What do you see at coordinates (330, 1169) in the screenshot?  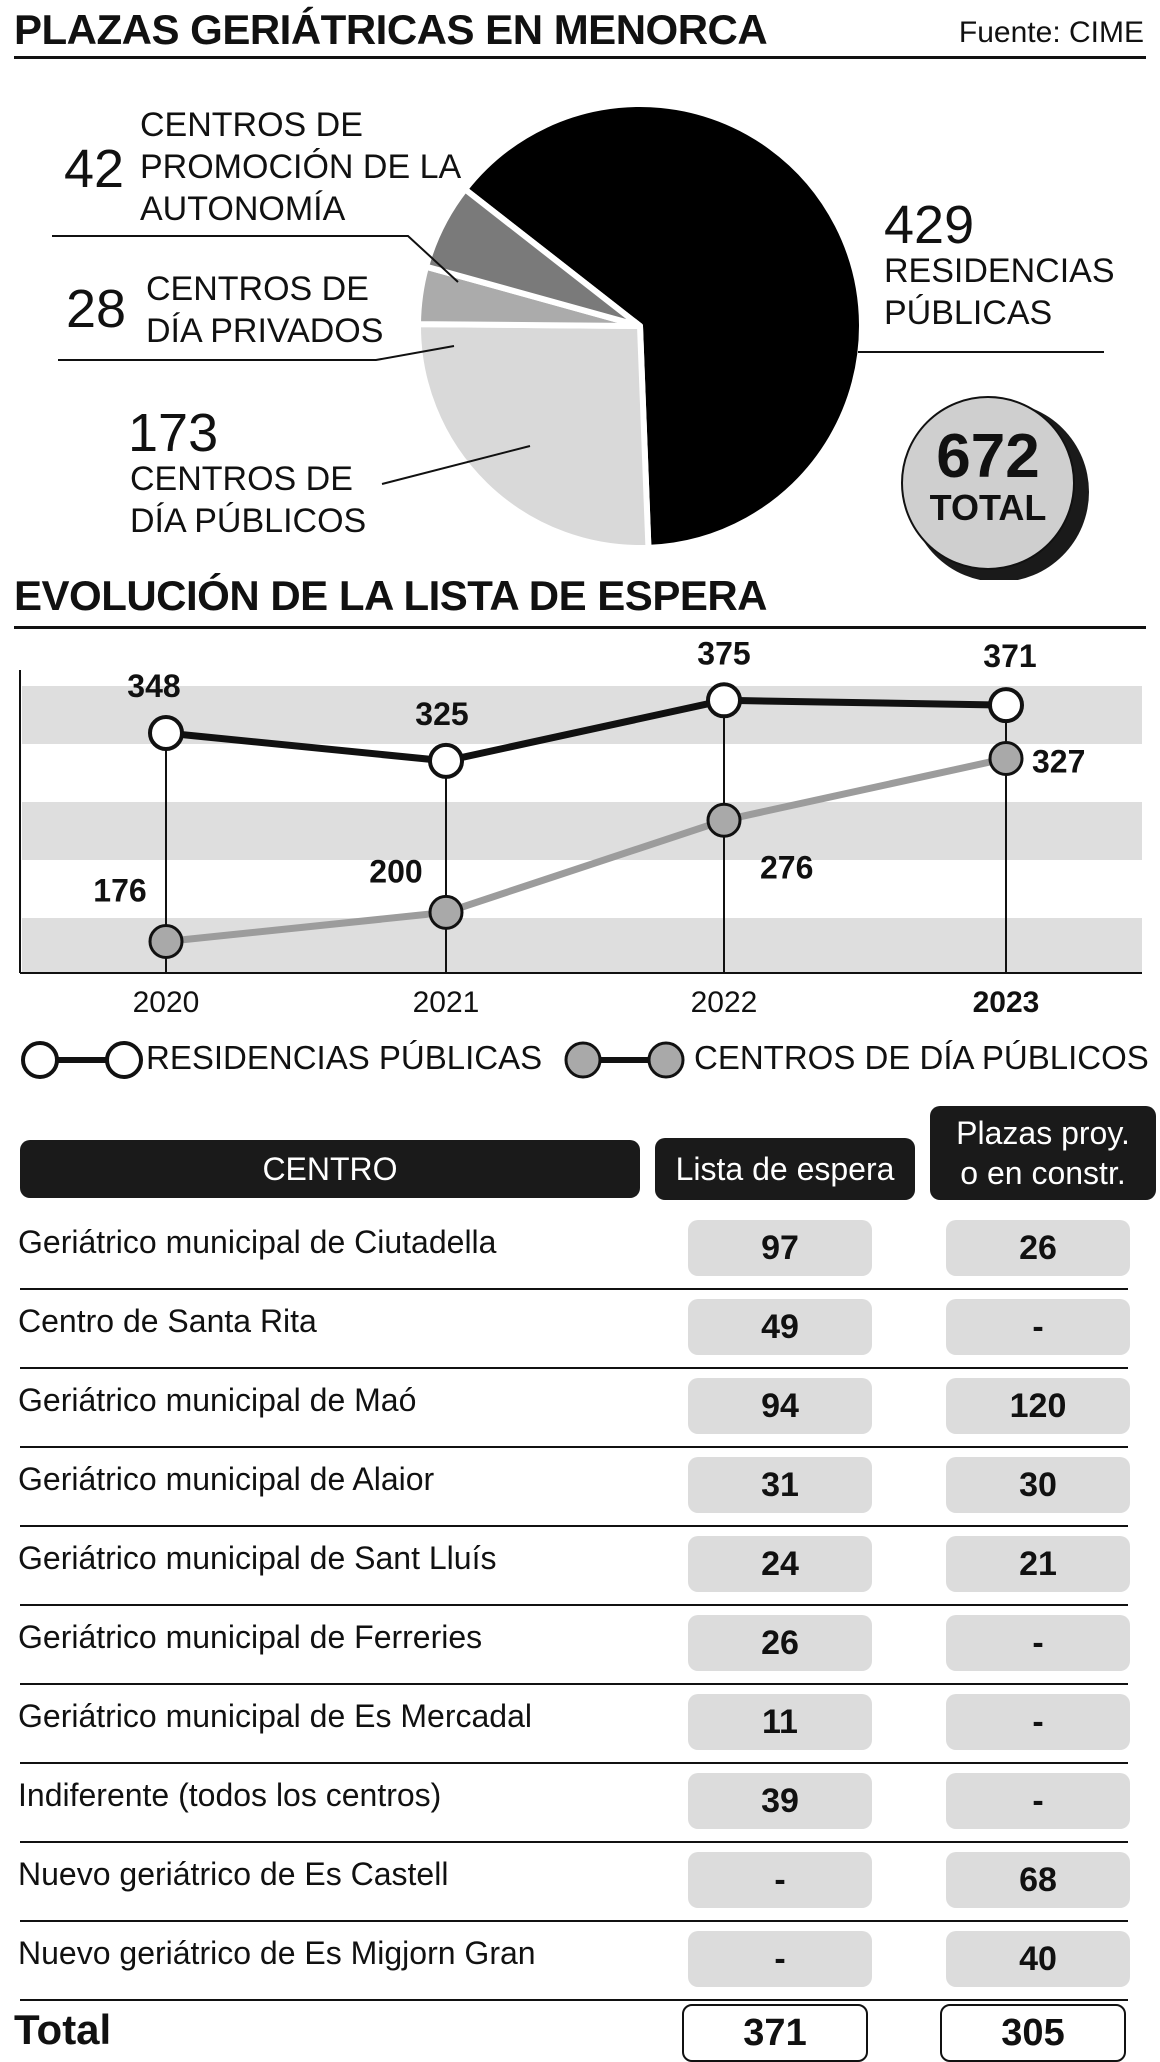 I see `header-centro: CENTRO` at bounding box center [330, 1169].